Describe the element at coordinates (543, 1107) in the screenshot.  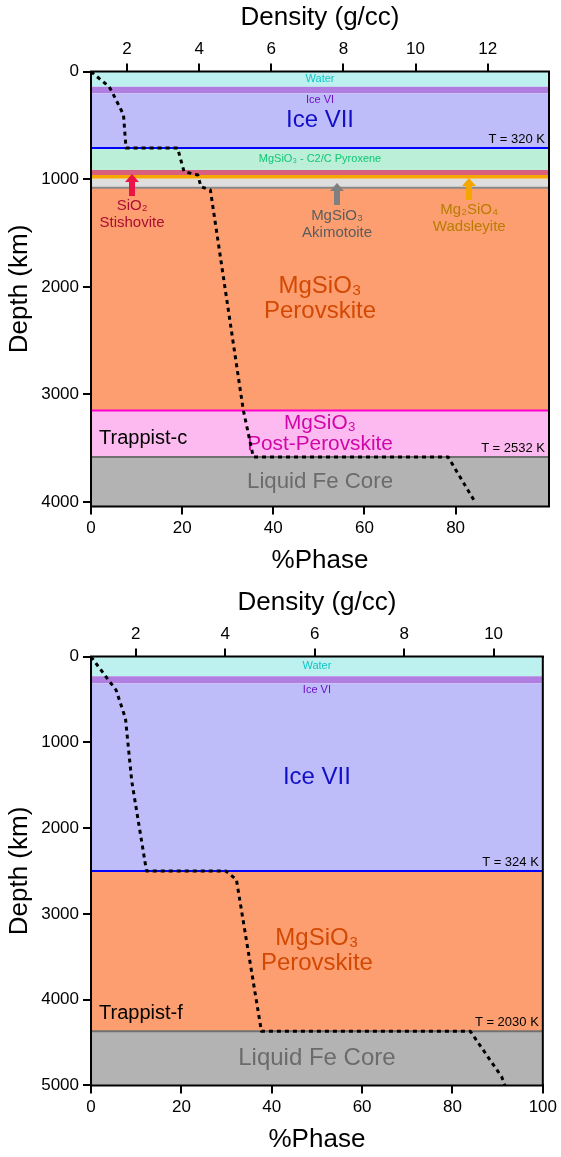
I see `x-tick-label: 100` at that location.